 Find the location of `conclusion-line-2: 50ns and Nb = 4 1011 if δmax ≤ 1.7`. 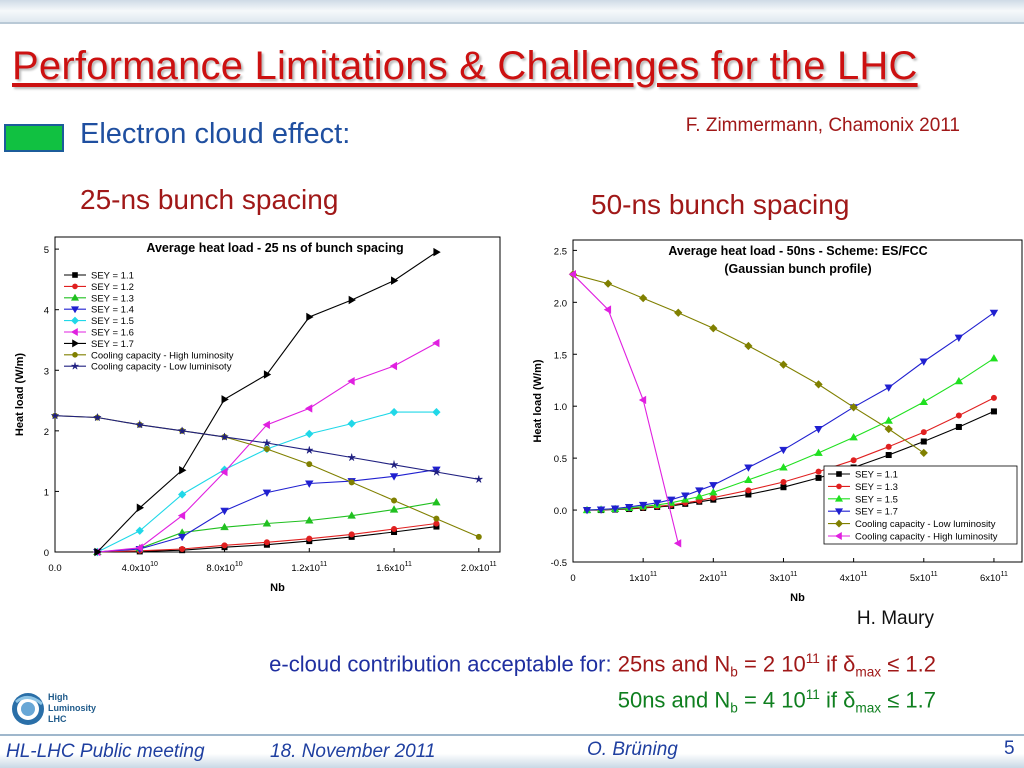

conclusion-line-2: 50ns and Nb = 4 1011 if δmax ≤ 1.7 is located at coordinates (777, 701).